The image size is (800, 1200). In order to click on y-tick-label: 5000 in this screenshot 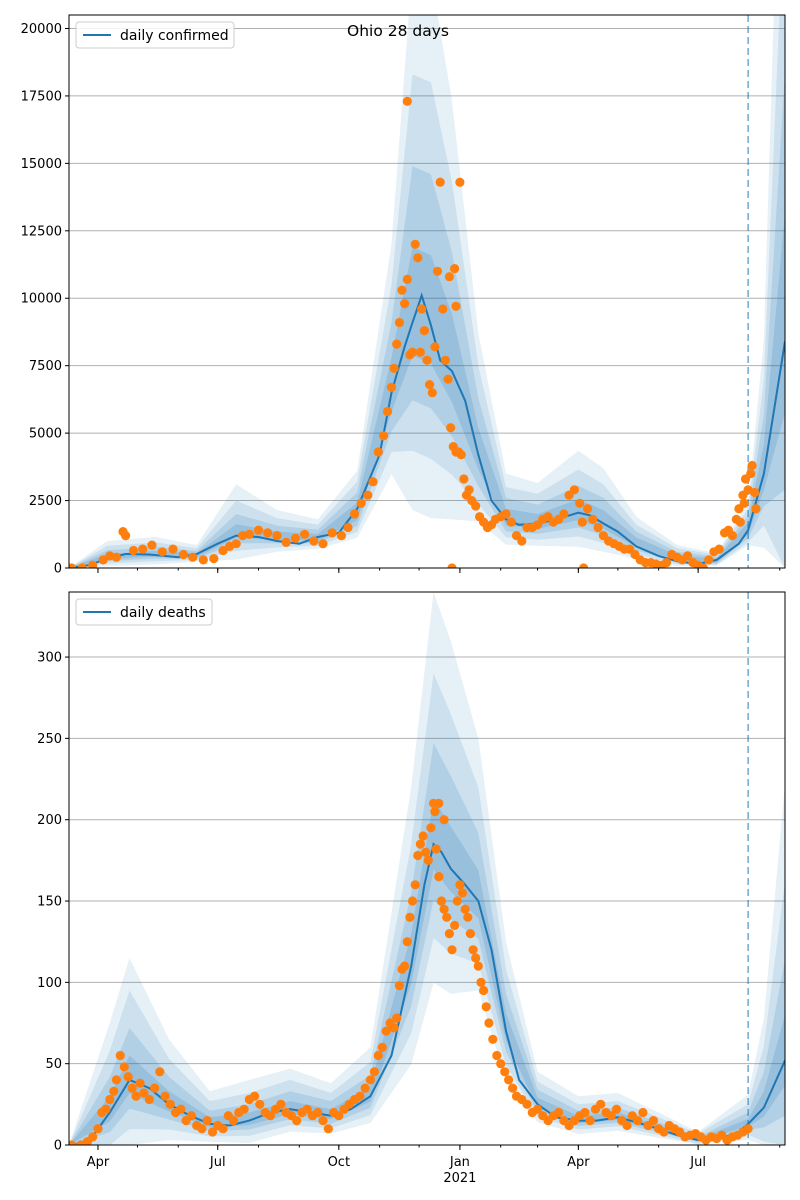, I will do `click(45, 434)`.